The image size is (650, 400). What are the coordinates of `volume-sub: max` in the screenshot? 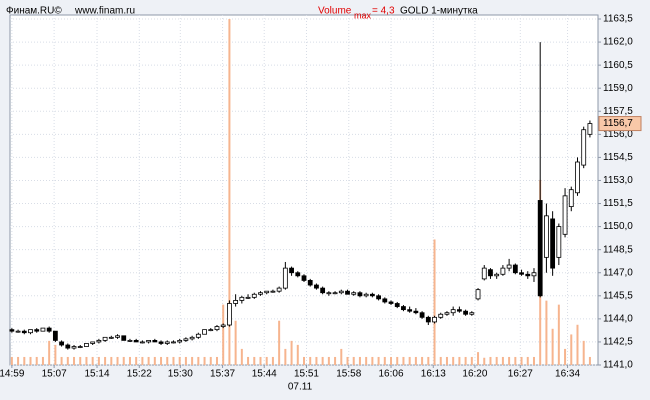 It's located at (363, 15).